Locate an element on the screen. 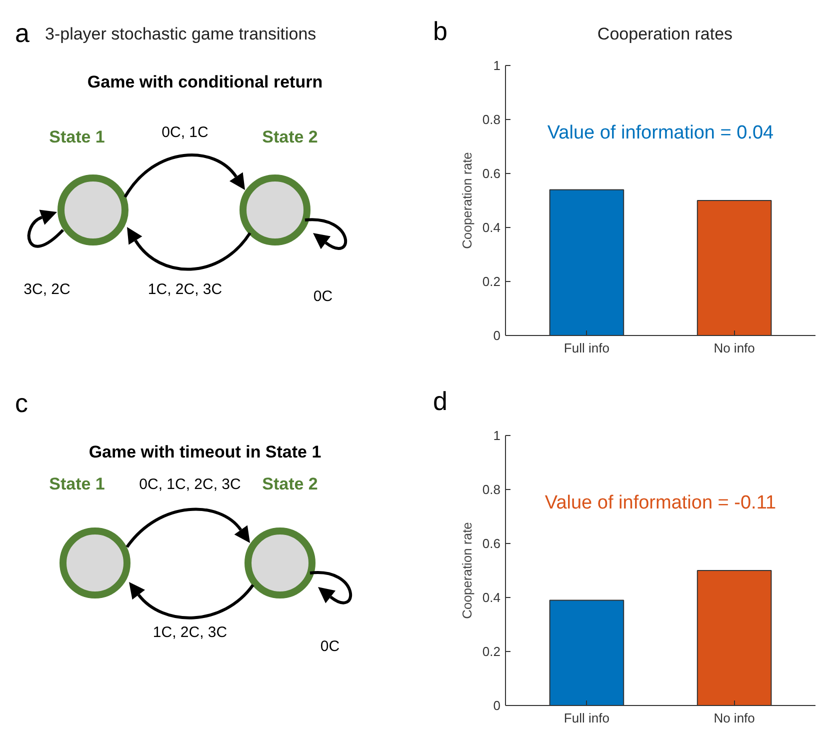 This screenshot has height=729, width=825. text: b is located at coordinates (440, 31).